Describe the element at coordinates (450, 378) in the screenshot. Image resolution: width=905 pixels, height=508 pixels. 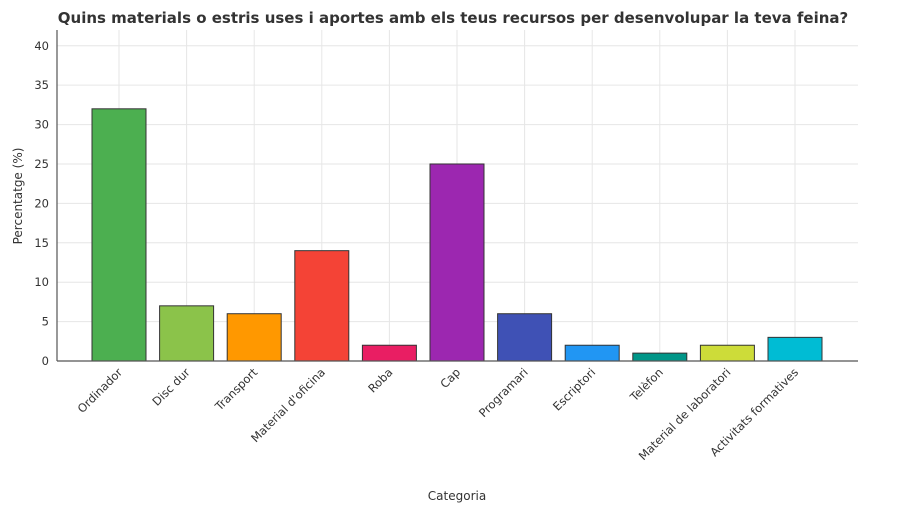
I see `x-tick-label: Cap` at that location.